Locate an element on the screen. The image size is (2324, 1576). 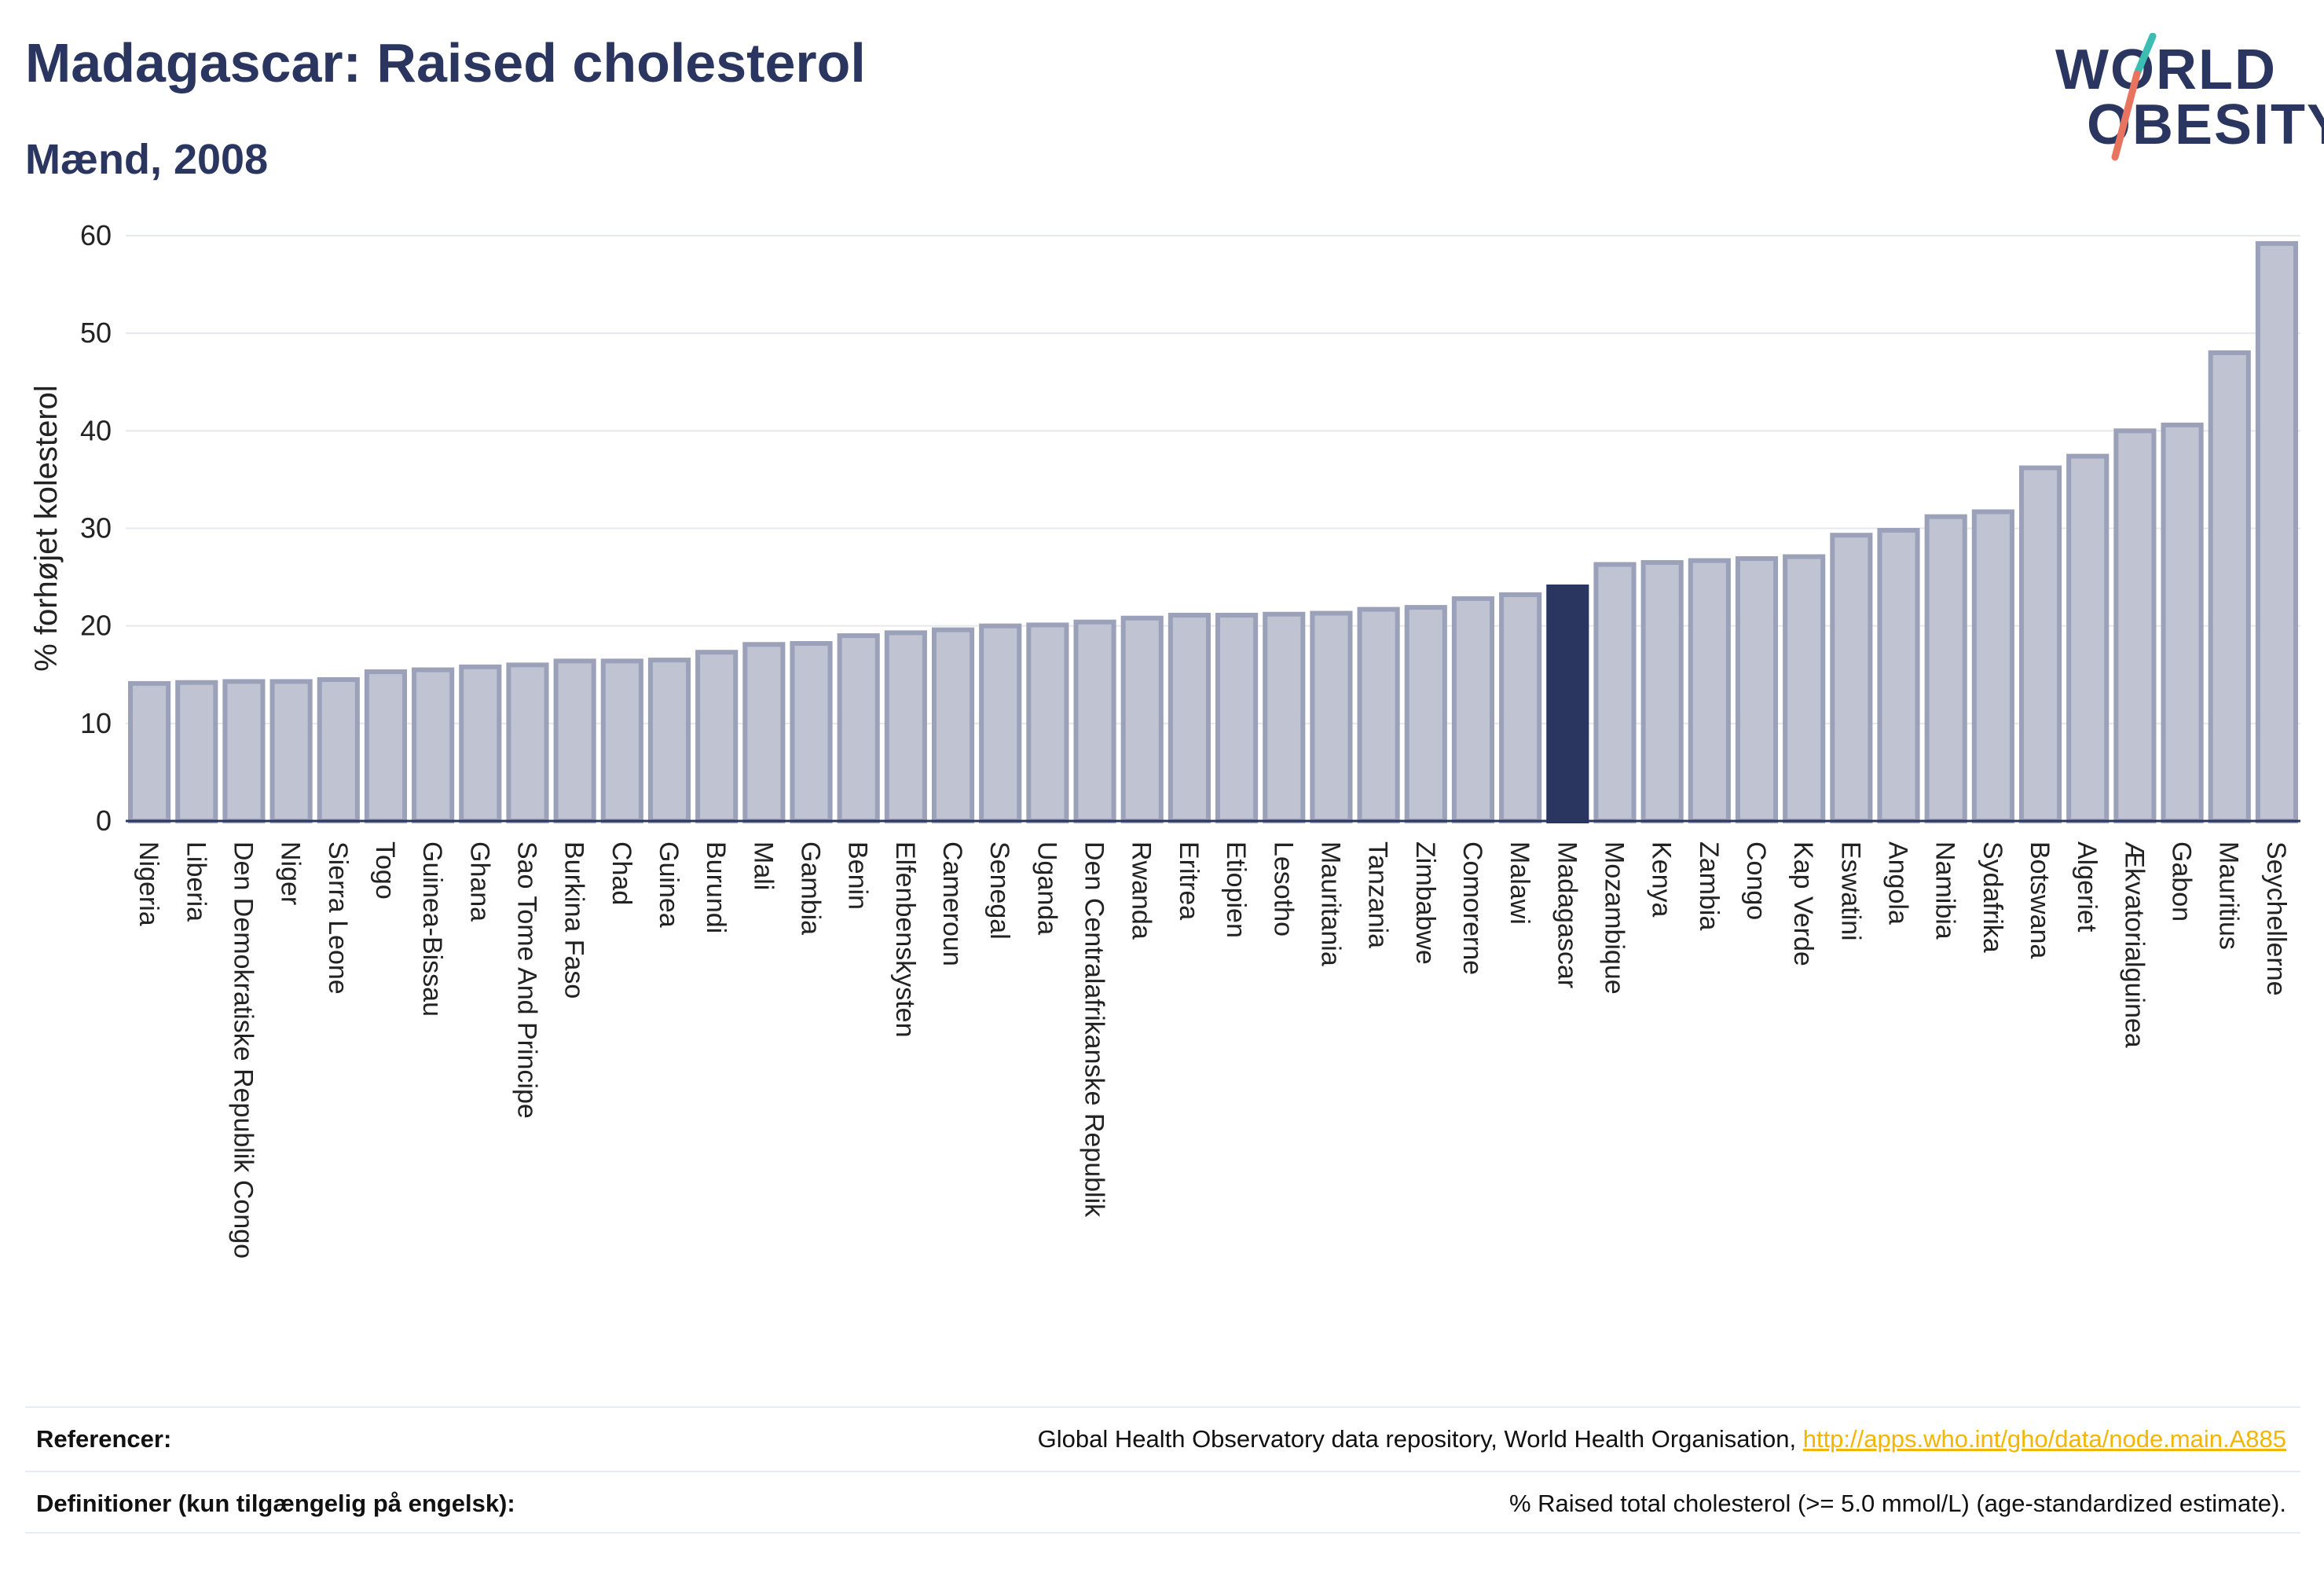
x-tick-label: Elfenbenskysten is located at coordinates (905, 939).